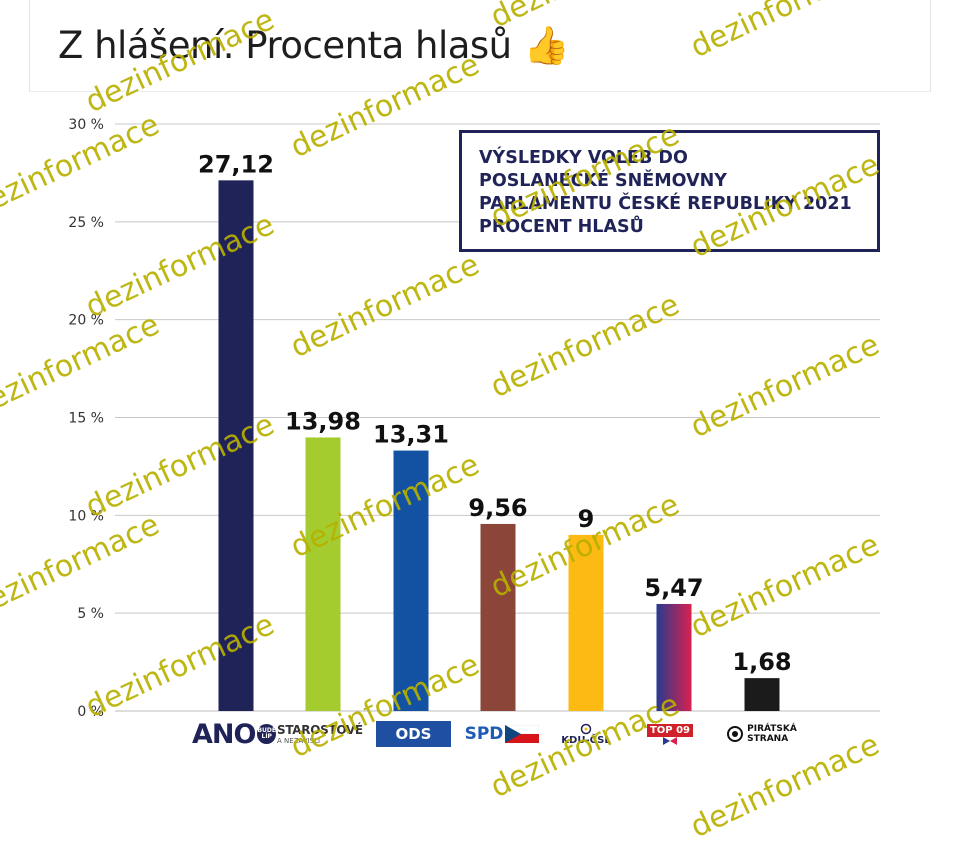 The height and width of the screenshot is (845, 960). Describe the element at coordinates (497, 508) in the screenshot. I see `bar-value-label: 9,56` at that location.